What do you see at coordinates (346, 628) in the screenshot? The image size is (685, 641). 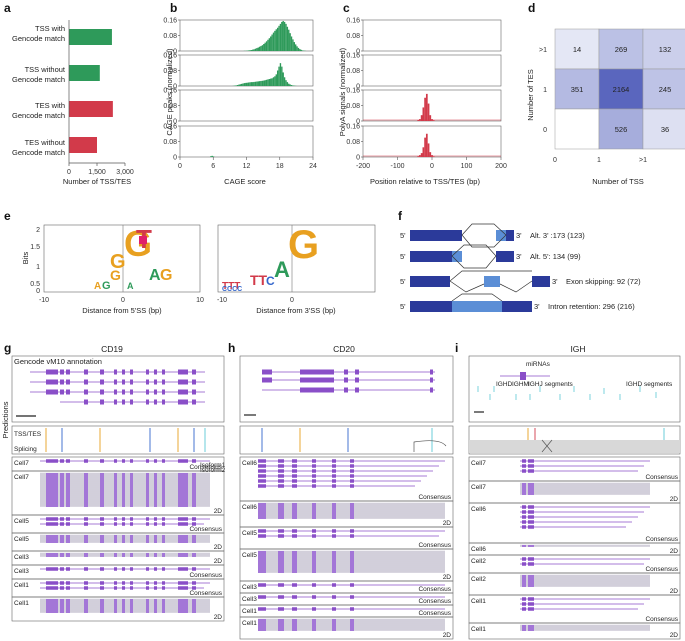 I see `track-row` at bounding box center [346, 628].